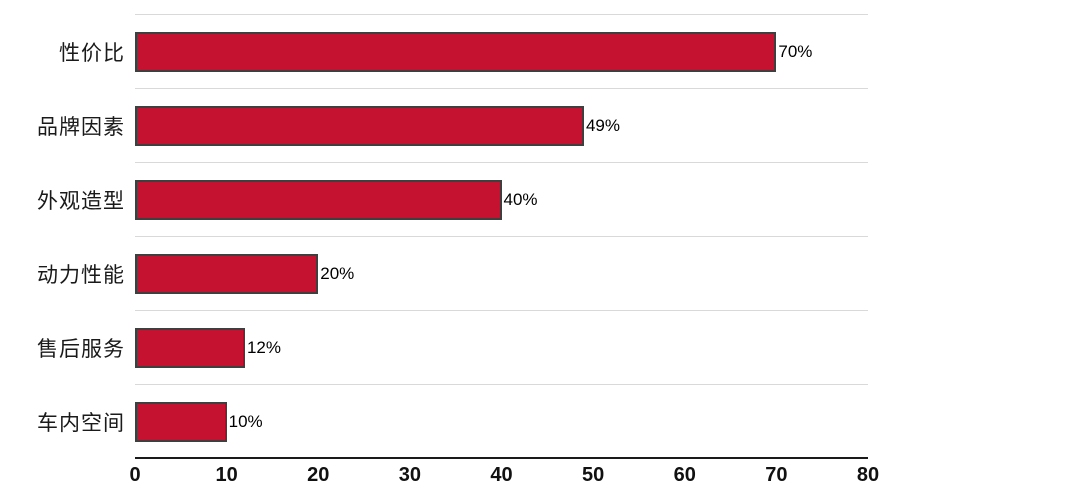  I want to click on x-axis-tick-label: 30, so click(409, 475).